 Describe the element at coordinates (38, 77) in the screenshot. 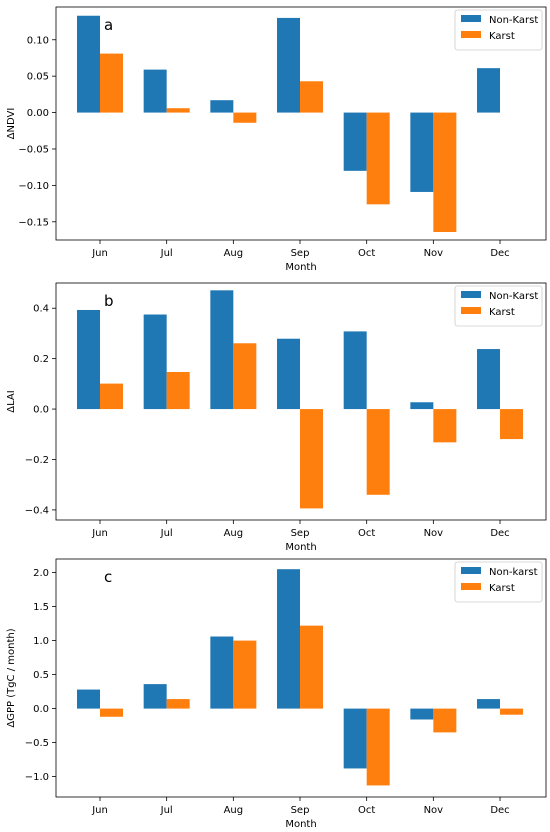

I see `y-tick-label: 0.05` at that location.